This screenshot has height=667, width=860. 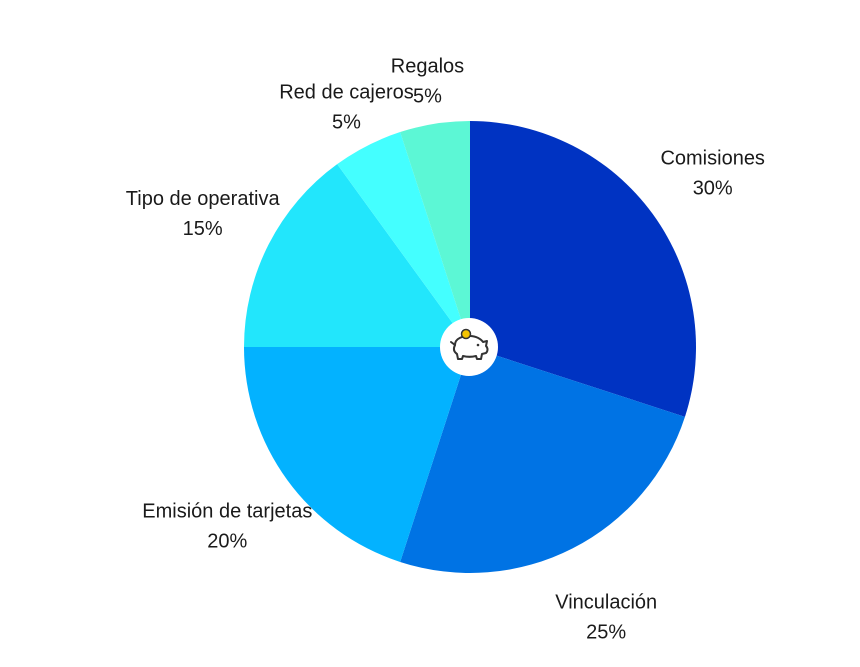 I want to click on pie-slice-vinculaci-n, so click(x=542, y=460).